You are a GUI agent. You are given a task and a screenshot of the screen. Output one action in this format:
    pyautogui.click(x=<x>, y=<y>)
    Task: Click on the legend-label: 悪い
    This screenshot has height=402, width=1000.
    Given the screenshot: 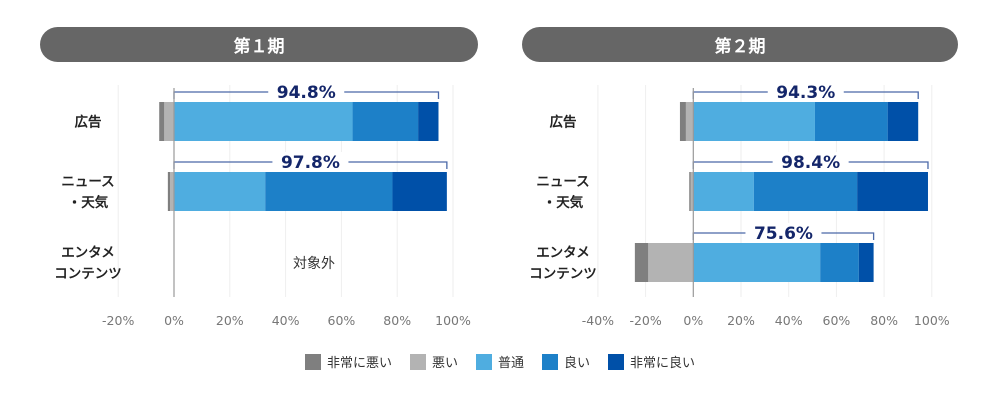 What is the action you would take?
    pyautogui.click(x=444, y=363)
    